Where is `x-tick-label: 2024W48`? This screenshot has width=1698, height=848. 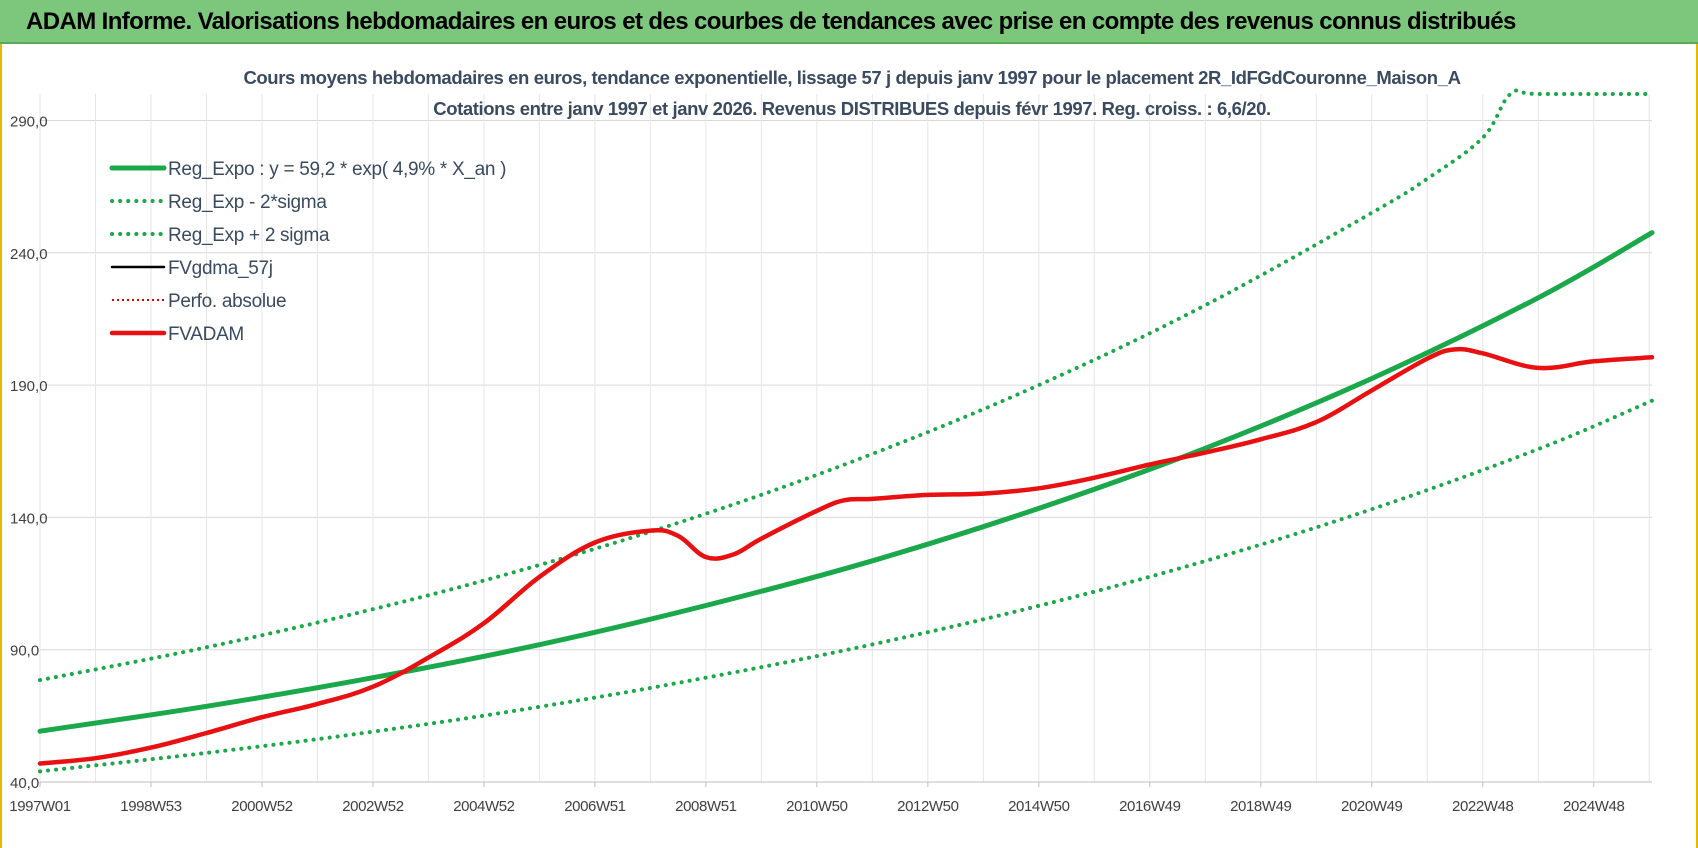
x-tick-label: 2024W48 is located at coordinates (1593, 806).